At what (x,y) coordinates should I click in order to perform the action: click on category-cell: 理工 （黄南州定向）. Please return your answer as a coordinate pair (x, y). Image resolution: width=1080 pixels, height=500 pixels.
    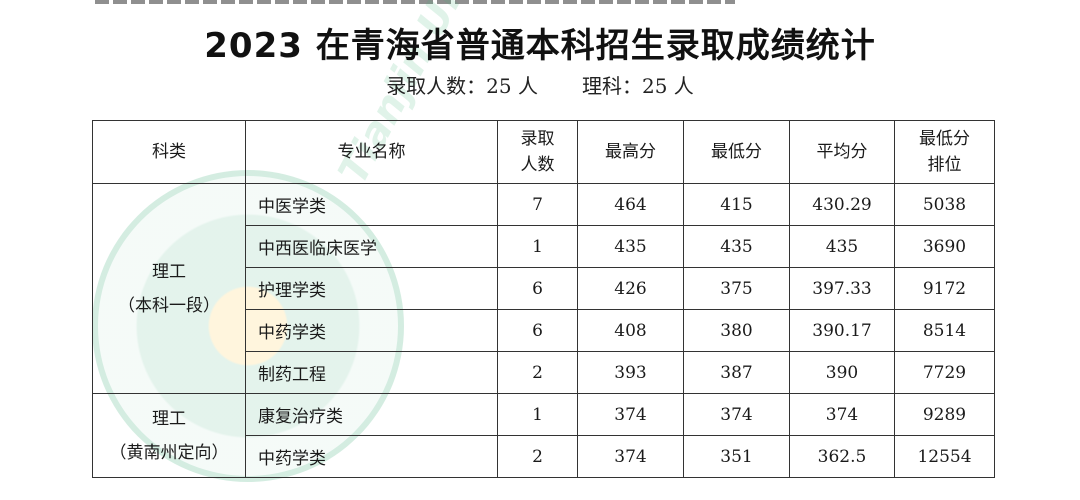
    Looking at the image, I should click on (169, 435).